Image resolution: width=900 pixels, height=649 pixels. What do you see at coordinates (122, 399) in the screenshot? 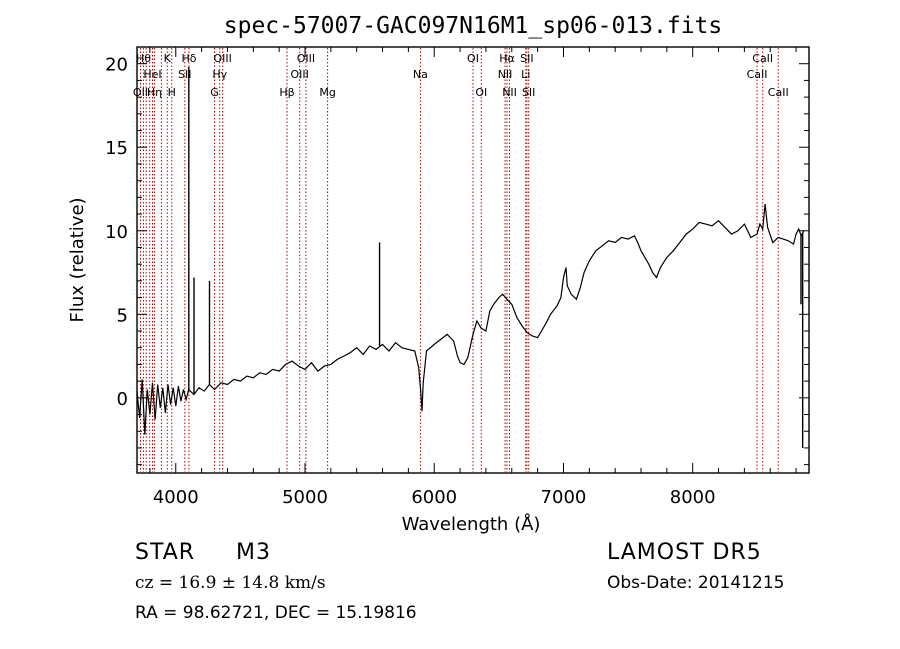
I see `y-tick-label: 0` at bounding box center [122, 399].